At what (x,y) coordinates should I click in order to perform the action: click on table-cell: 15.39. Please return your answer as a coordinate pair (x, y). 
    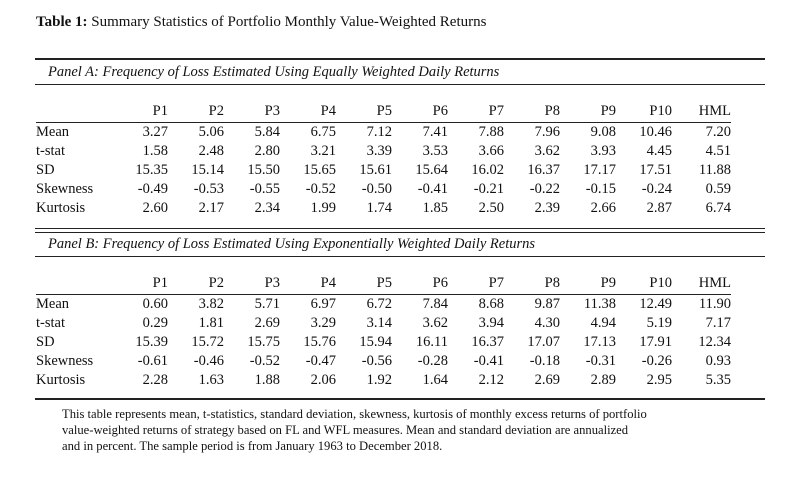
    Looking at the image, I should click on (151, 342).